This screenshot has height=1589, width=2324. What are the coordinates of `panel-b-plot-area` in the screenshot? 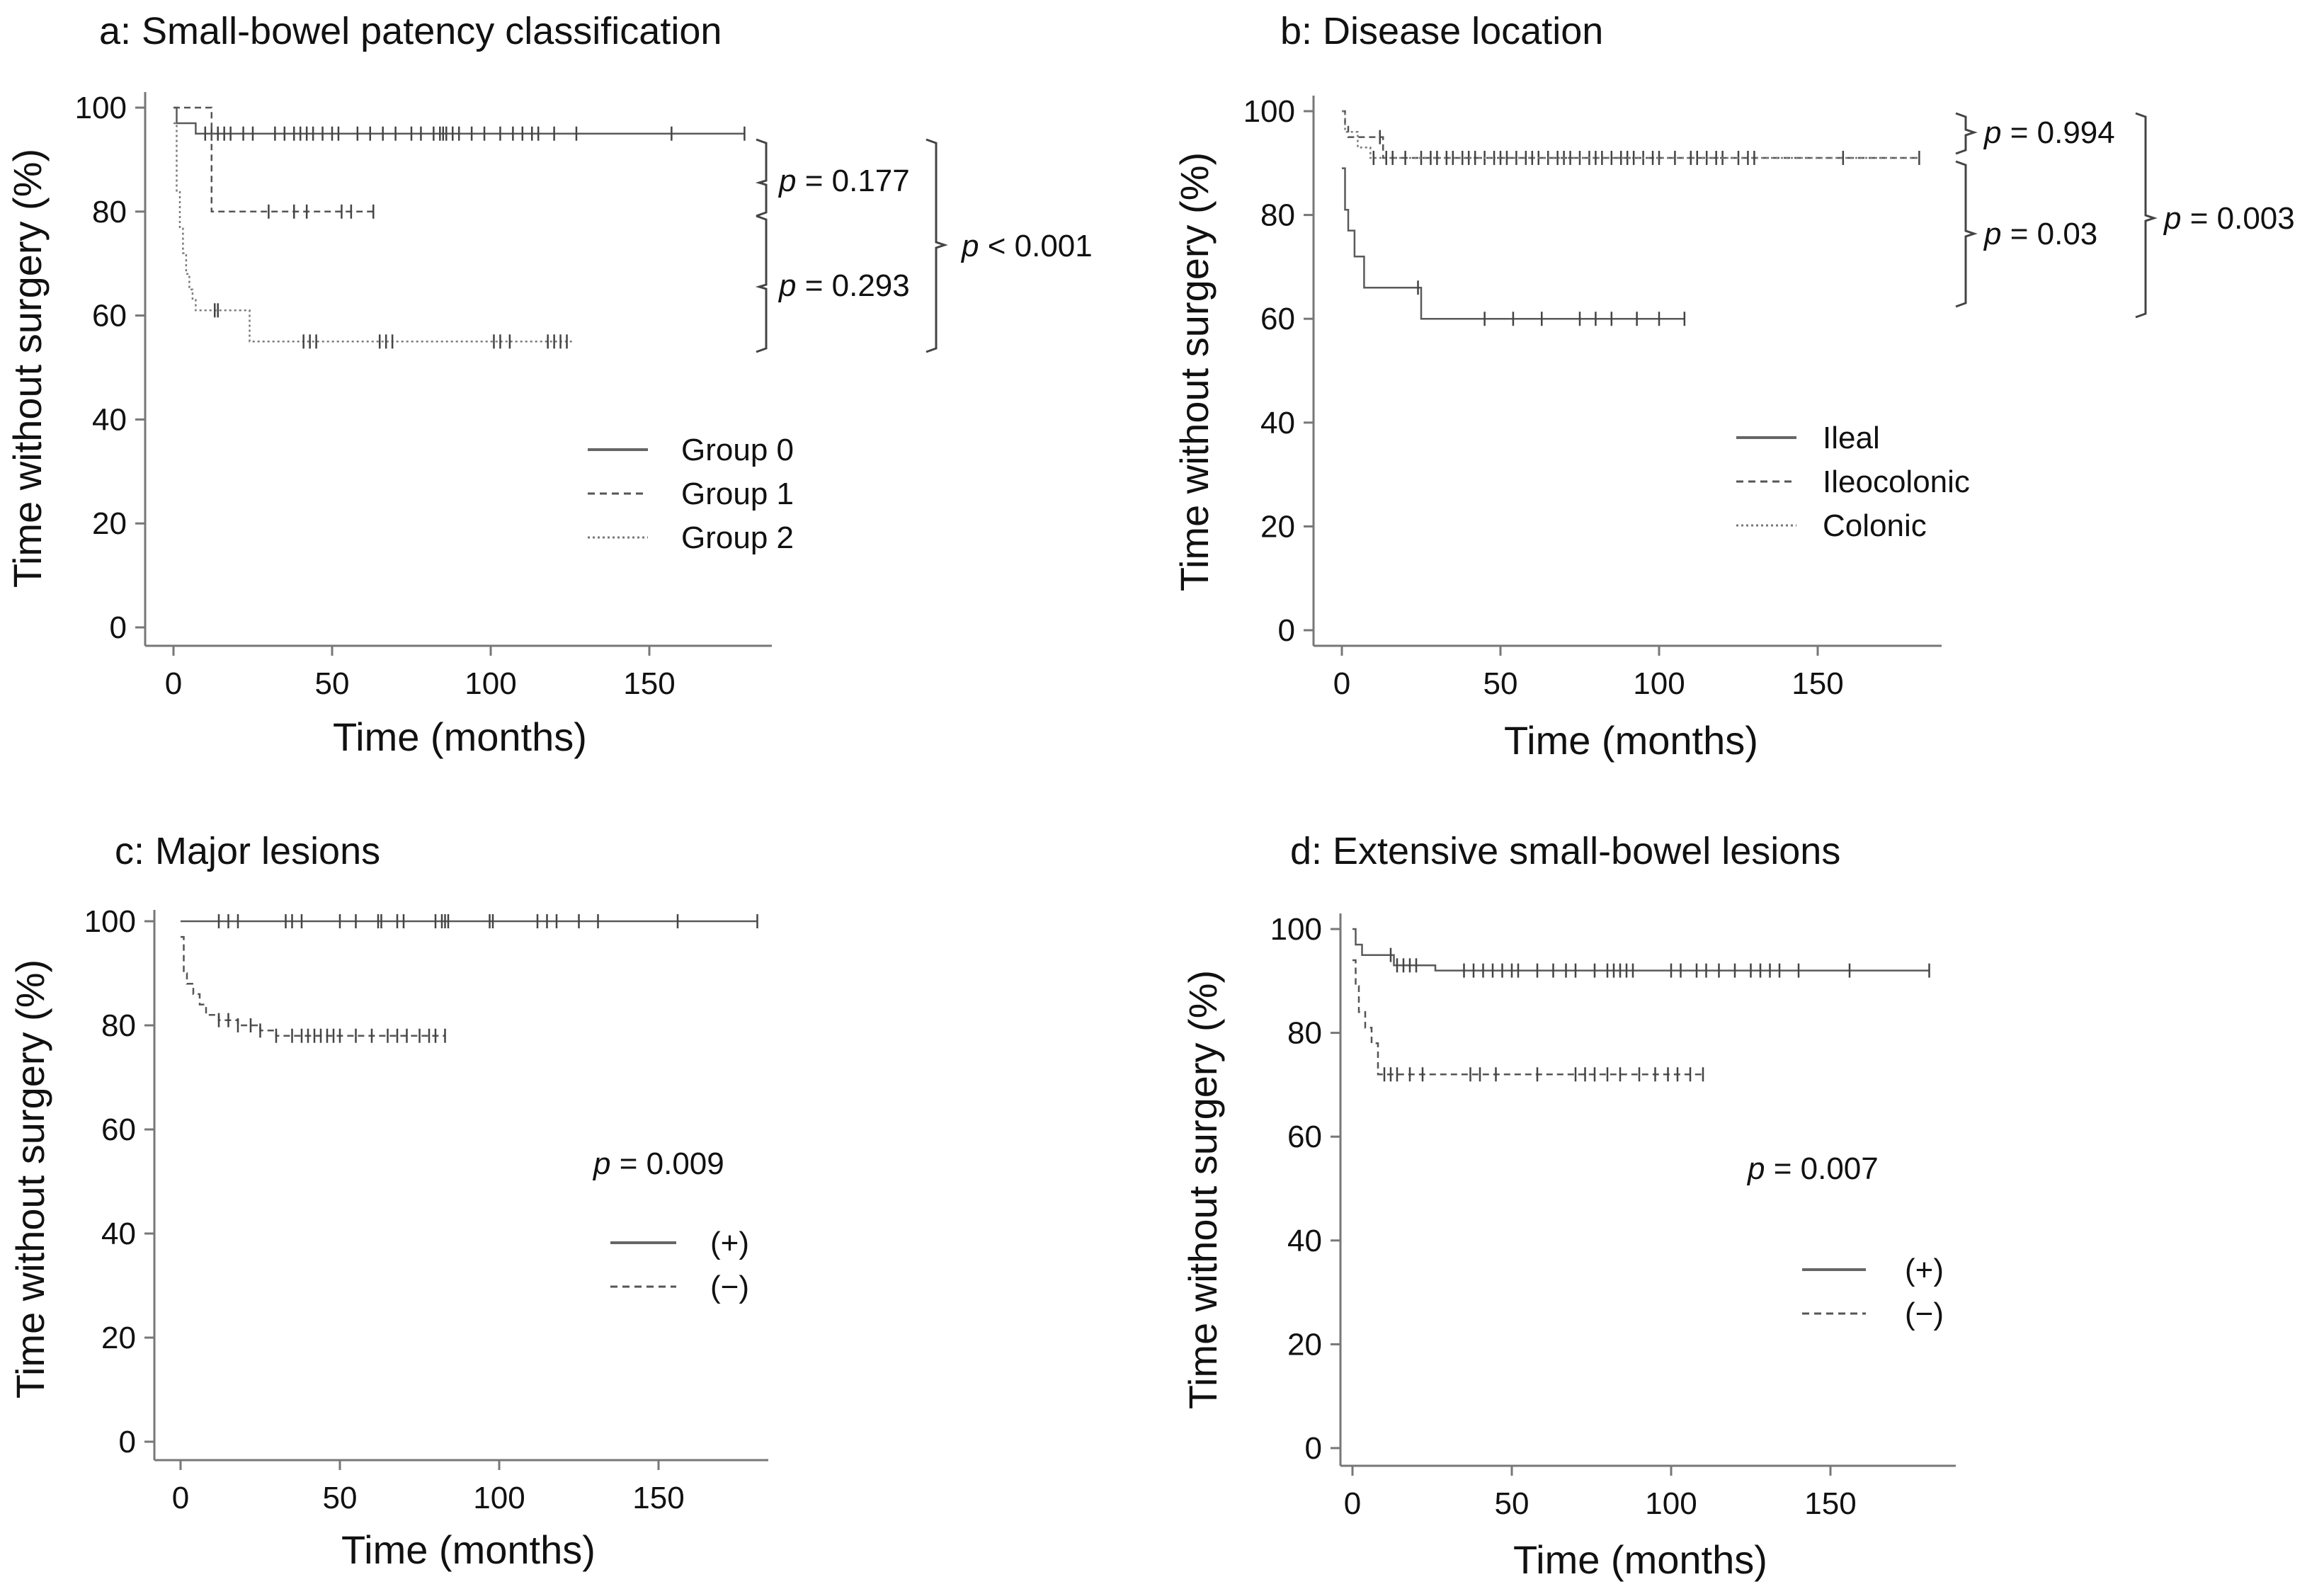 It's located at (1631, 218).